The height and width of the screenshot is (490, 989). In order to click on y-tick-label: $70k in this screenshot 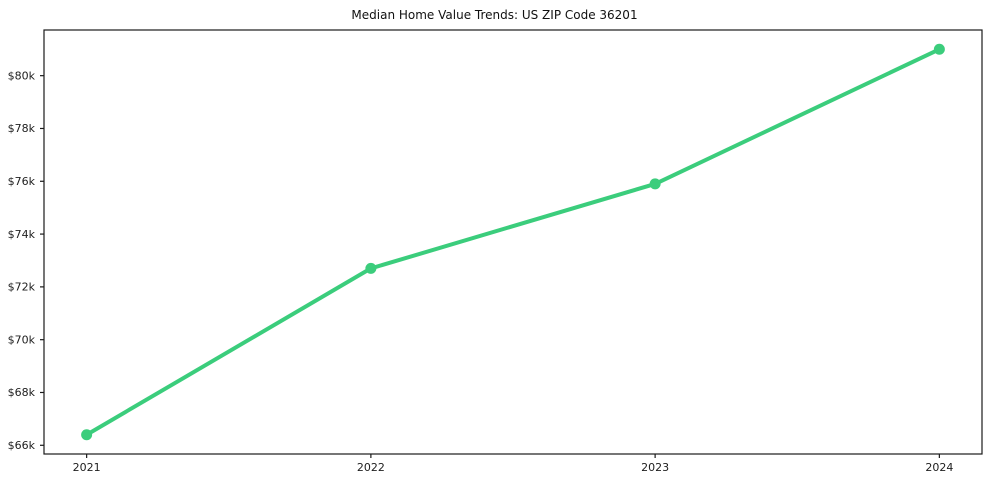, I will do `click(22, 339)`.